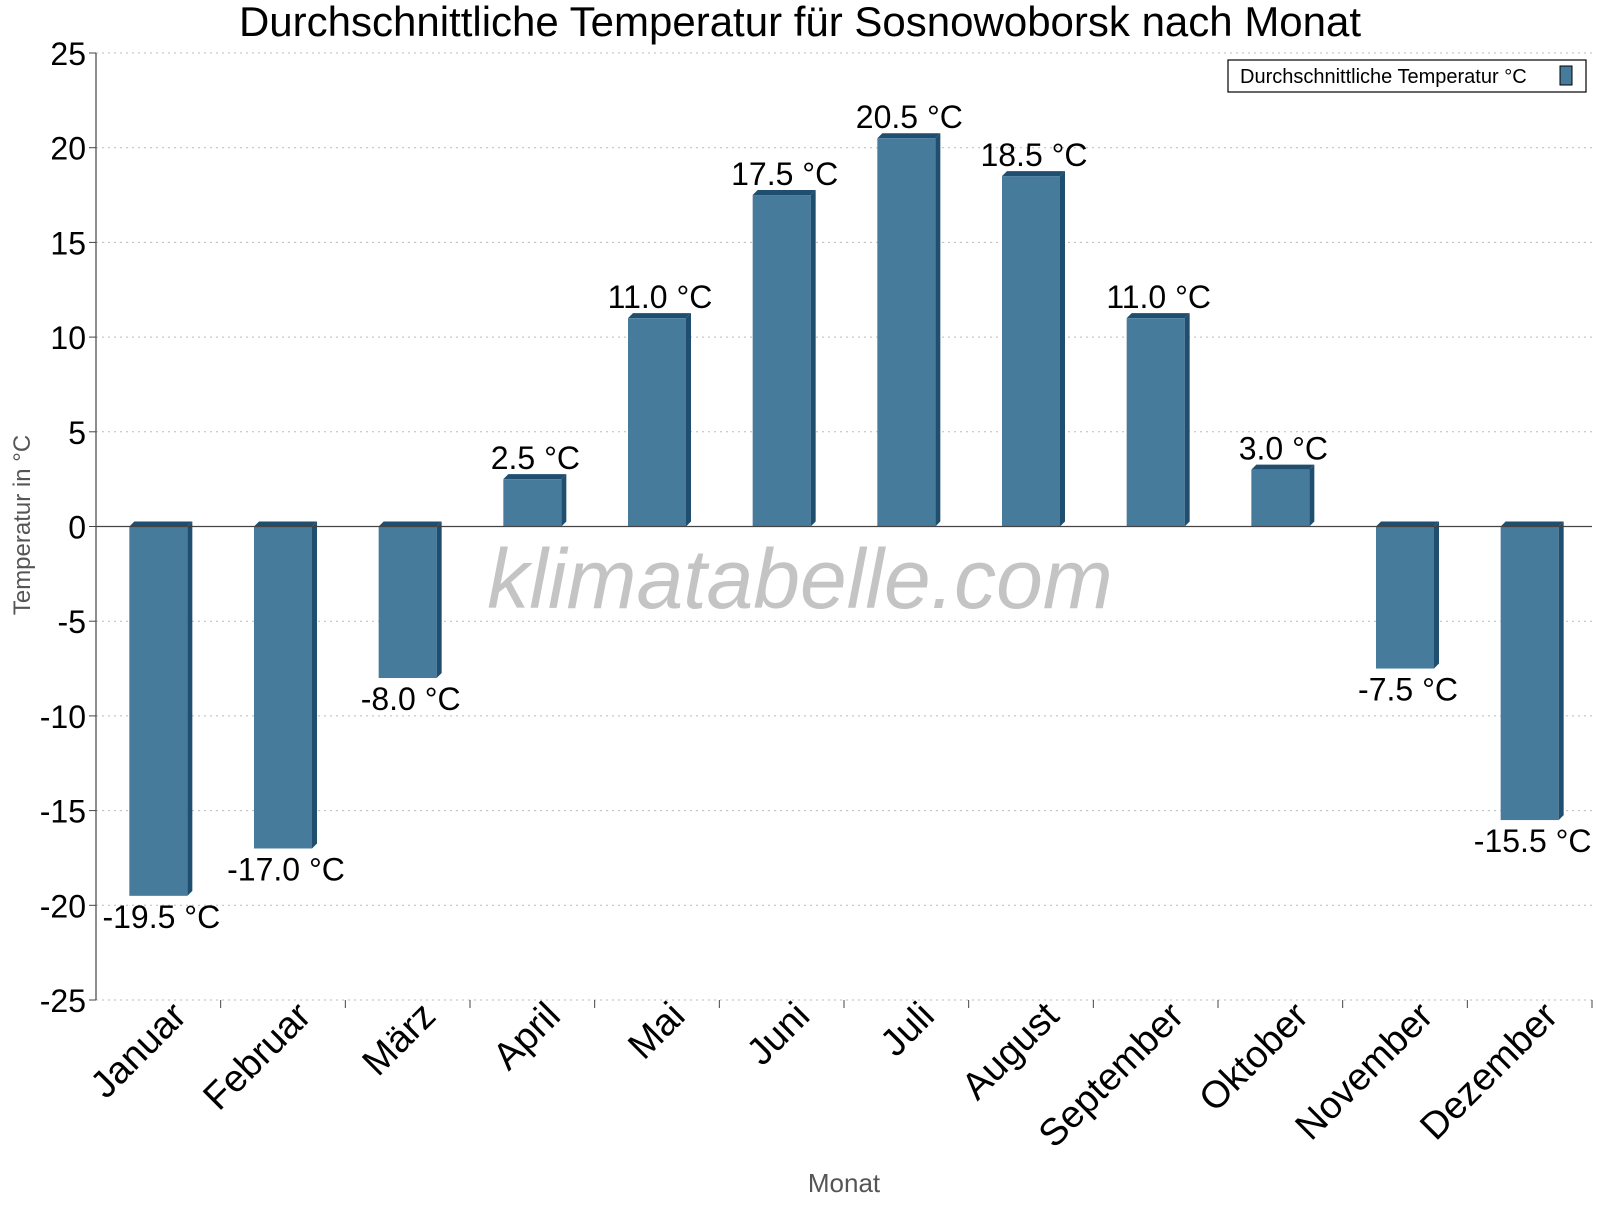 Image resolution: width=1600 pixels, height=1205 pixels. Describe the element at coordinates (656, 1031) in the screenshot. I see `x-tick-label: Mai` at that location.